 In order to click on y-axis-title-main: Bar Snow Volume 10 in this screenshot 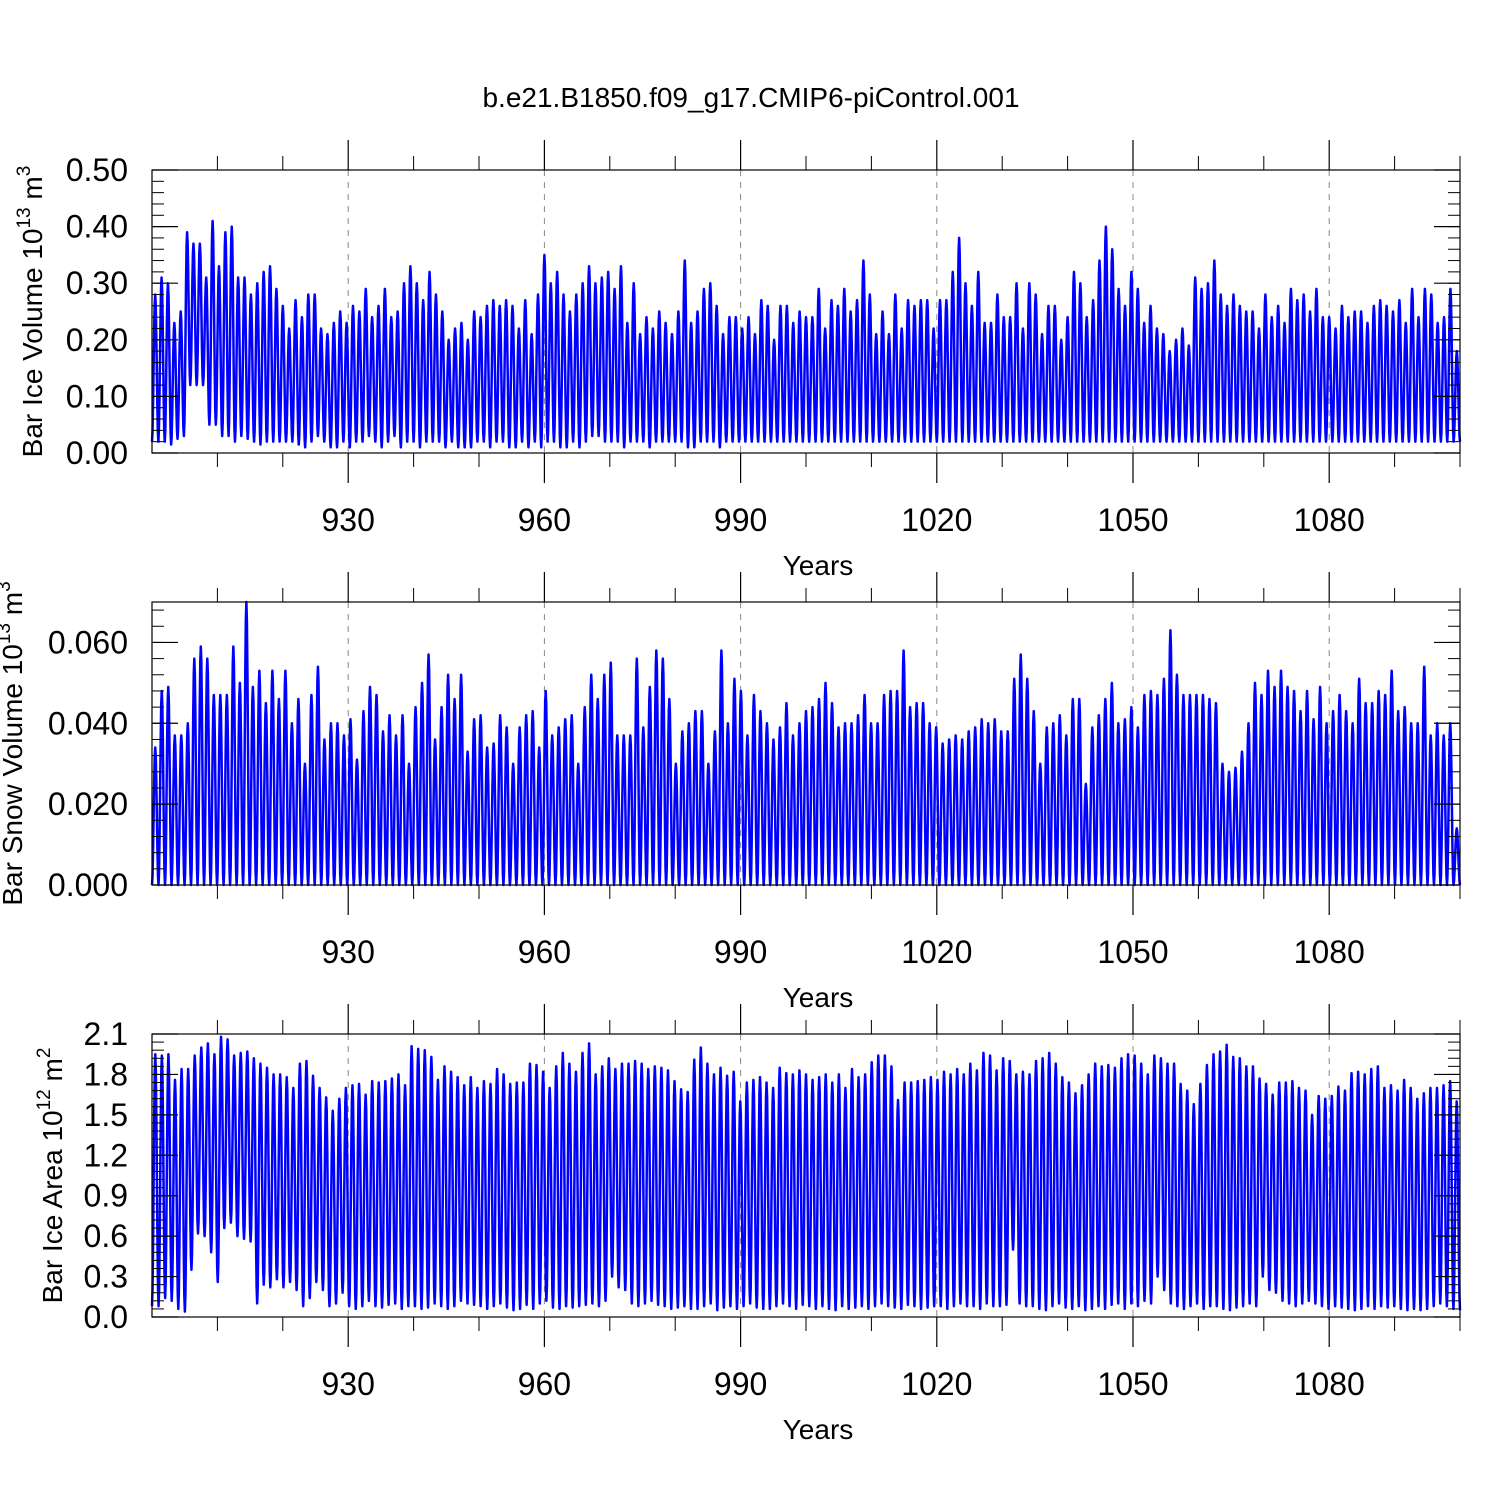, I will do `click(14, 775)`.